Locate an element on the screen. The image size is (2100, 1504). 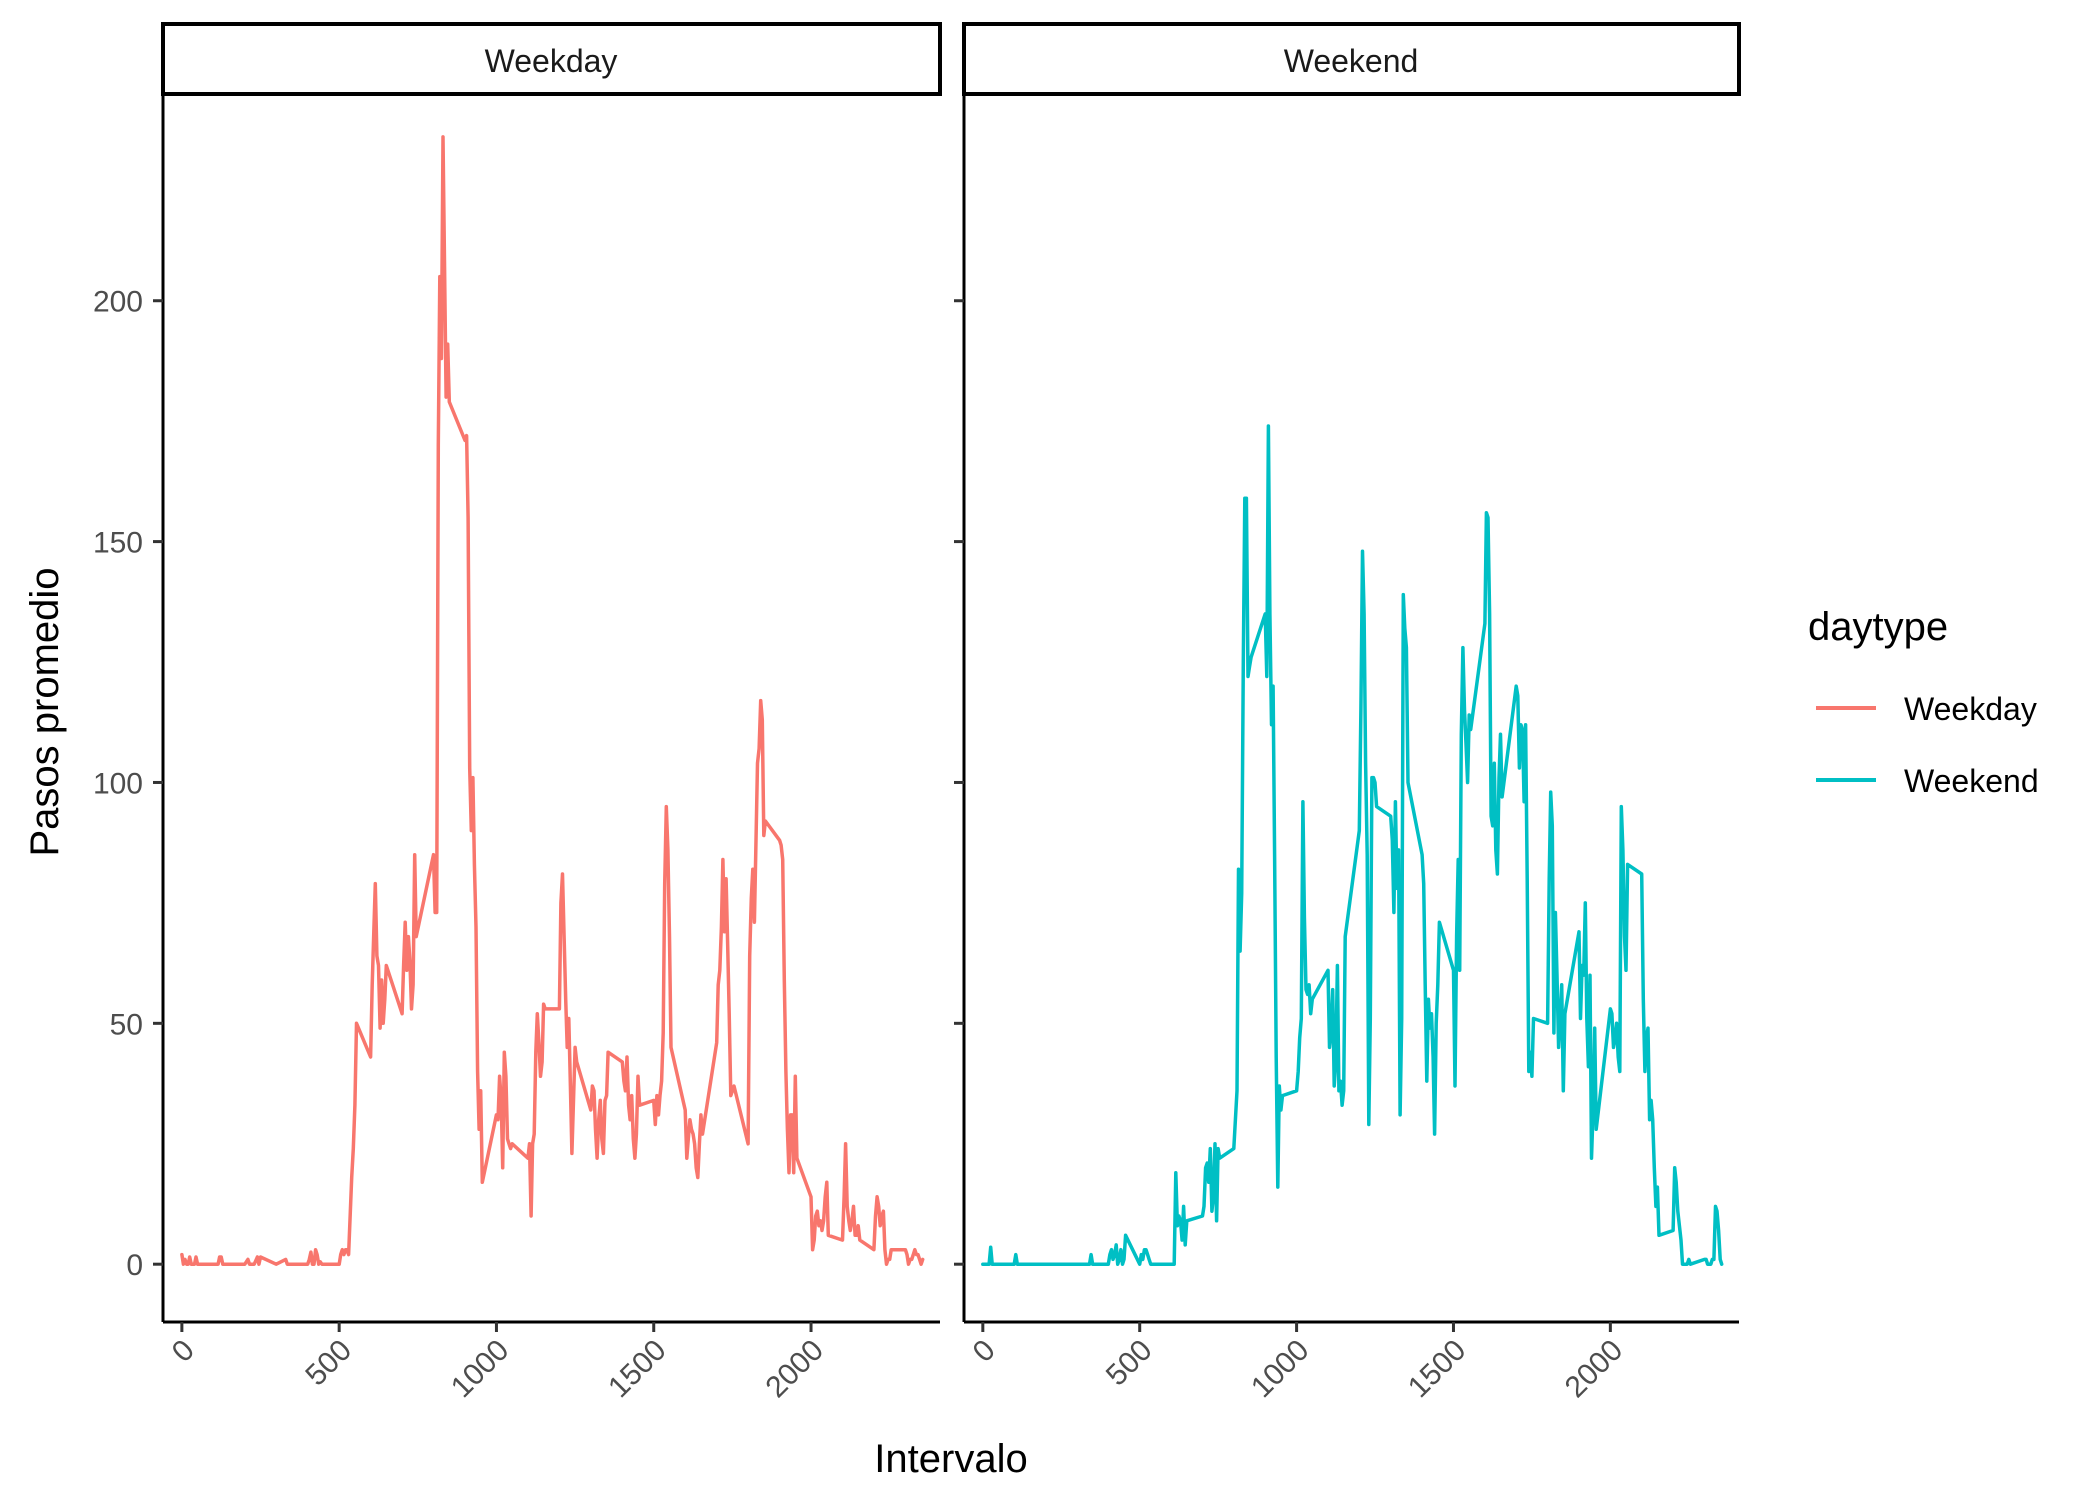
y-axis-title: Pasos promedio is located at coordinates (45, 711).